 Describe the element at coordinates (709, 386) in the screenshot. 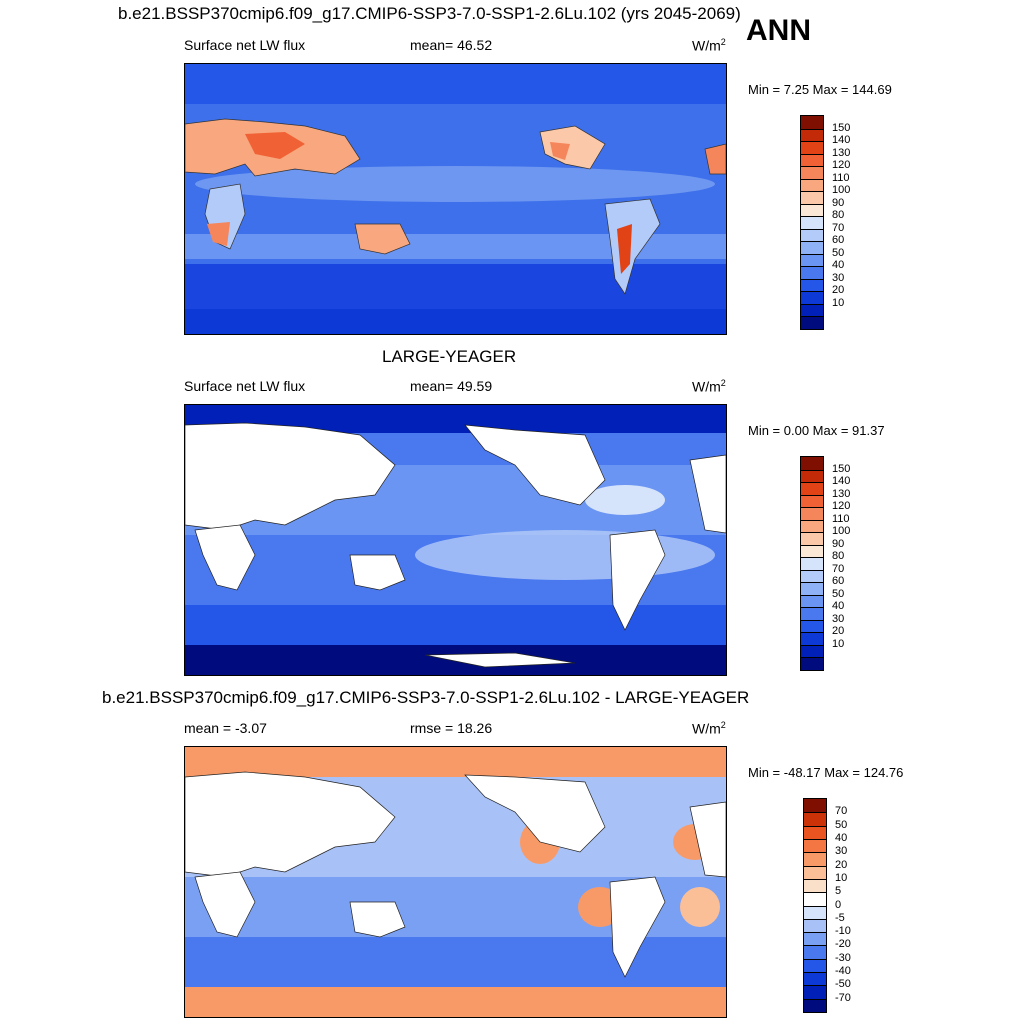

I see `panel2-units: W/m2` at that location.